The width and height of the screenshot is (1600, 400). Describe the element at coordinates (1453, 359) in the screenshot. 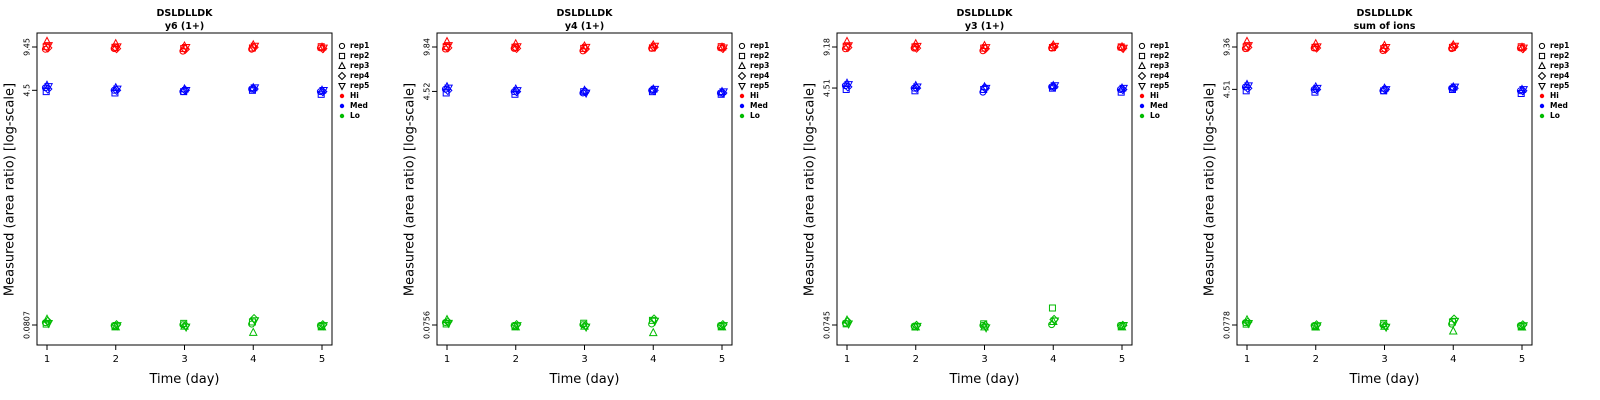

I see `x-tick-label: 4` at that location.